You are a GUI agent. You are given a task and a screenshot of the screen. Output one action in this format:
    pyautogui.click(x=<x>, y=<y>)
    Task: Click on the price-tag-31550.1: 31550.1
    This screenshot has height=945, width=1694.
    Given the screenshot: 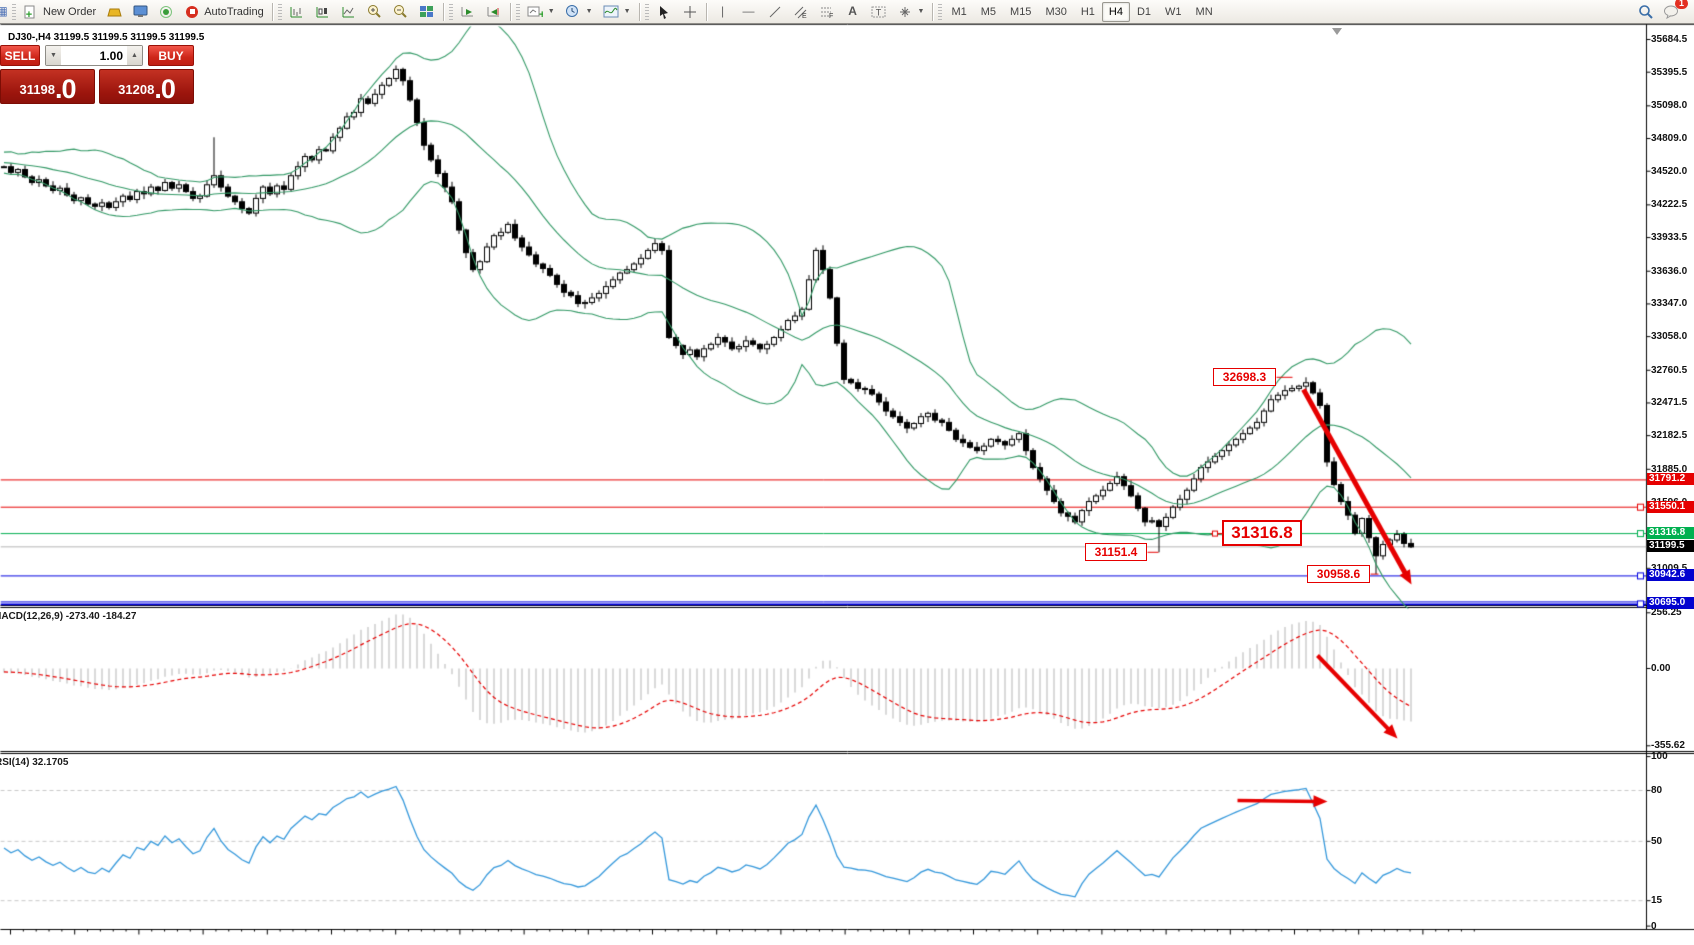 What is the action you would take?
    pyautogui.click(x=1670, y=506)
    